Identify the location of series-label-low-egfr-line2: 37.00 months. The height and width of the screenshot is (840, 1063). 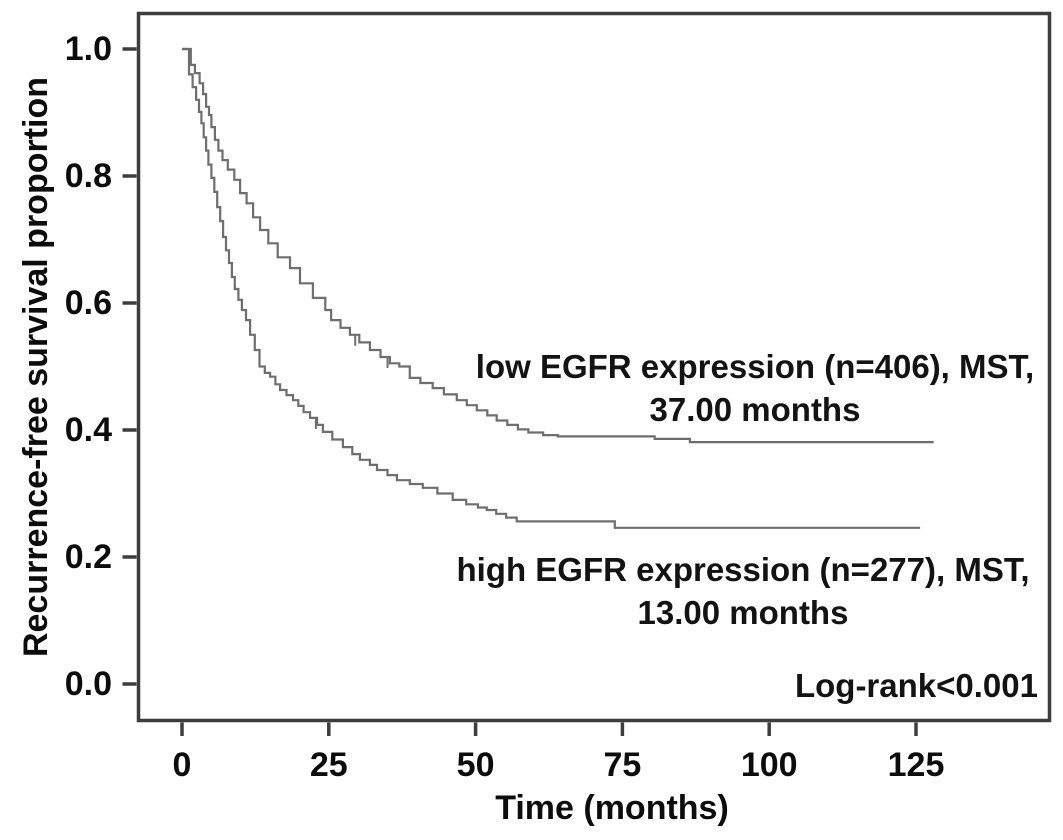
(755, 409).